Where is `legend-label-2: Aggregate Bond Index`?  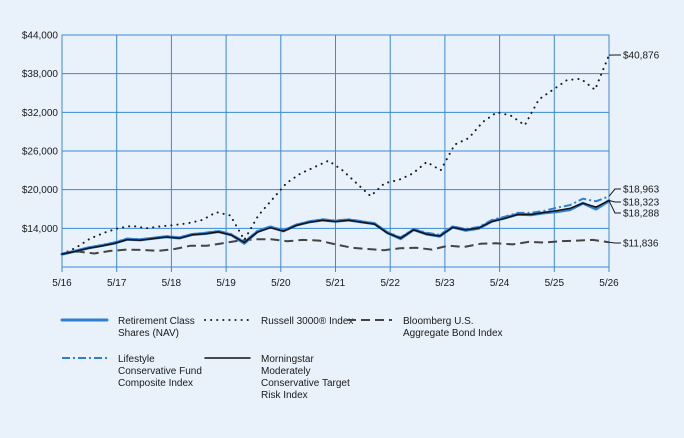
legend-label-2: Aggregate Bond Index is located at coordinates (453, 333).